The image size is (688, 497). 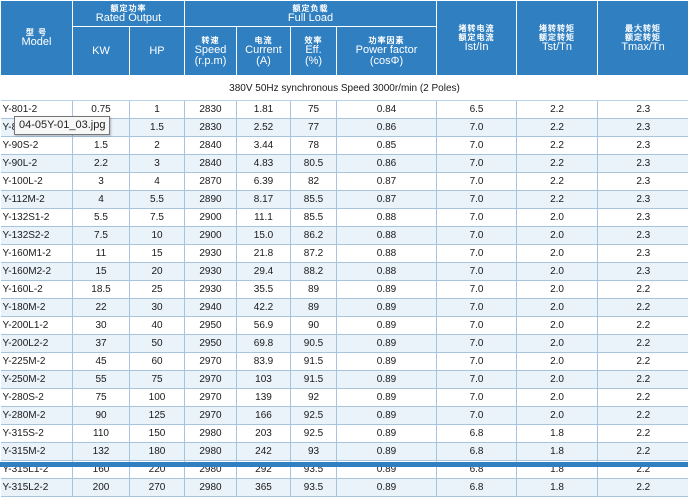 I want to click on header-ist-zh1: 堵转电流, so click(x=476, y=28).